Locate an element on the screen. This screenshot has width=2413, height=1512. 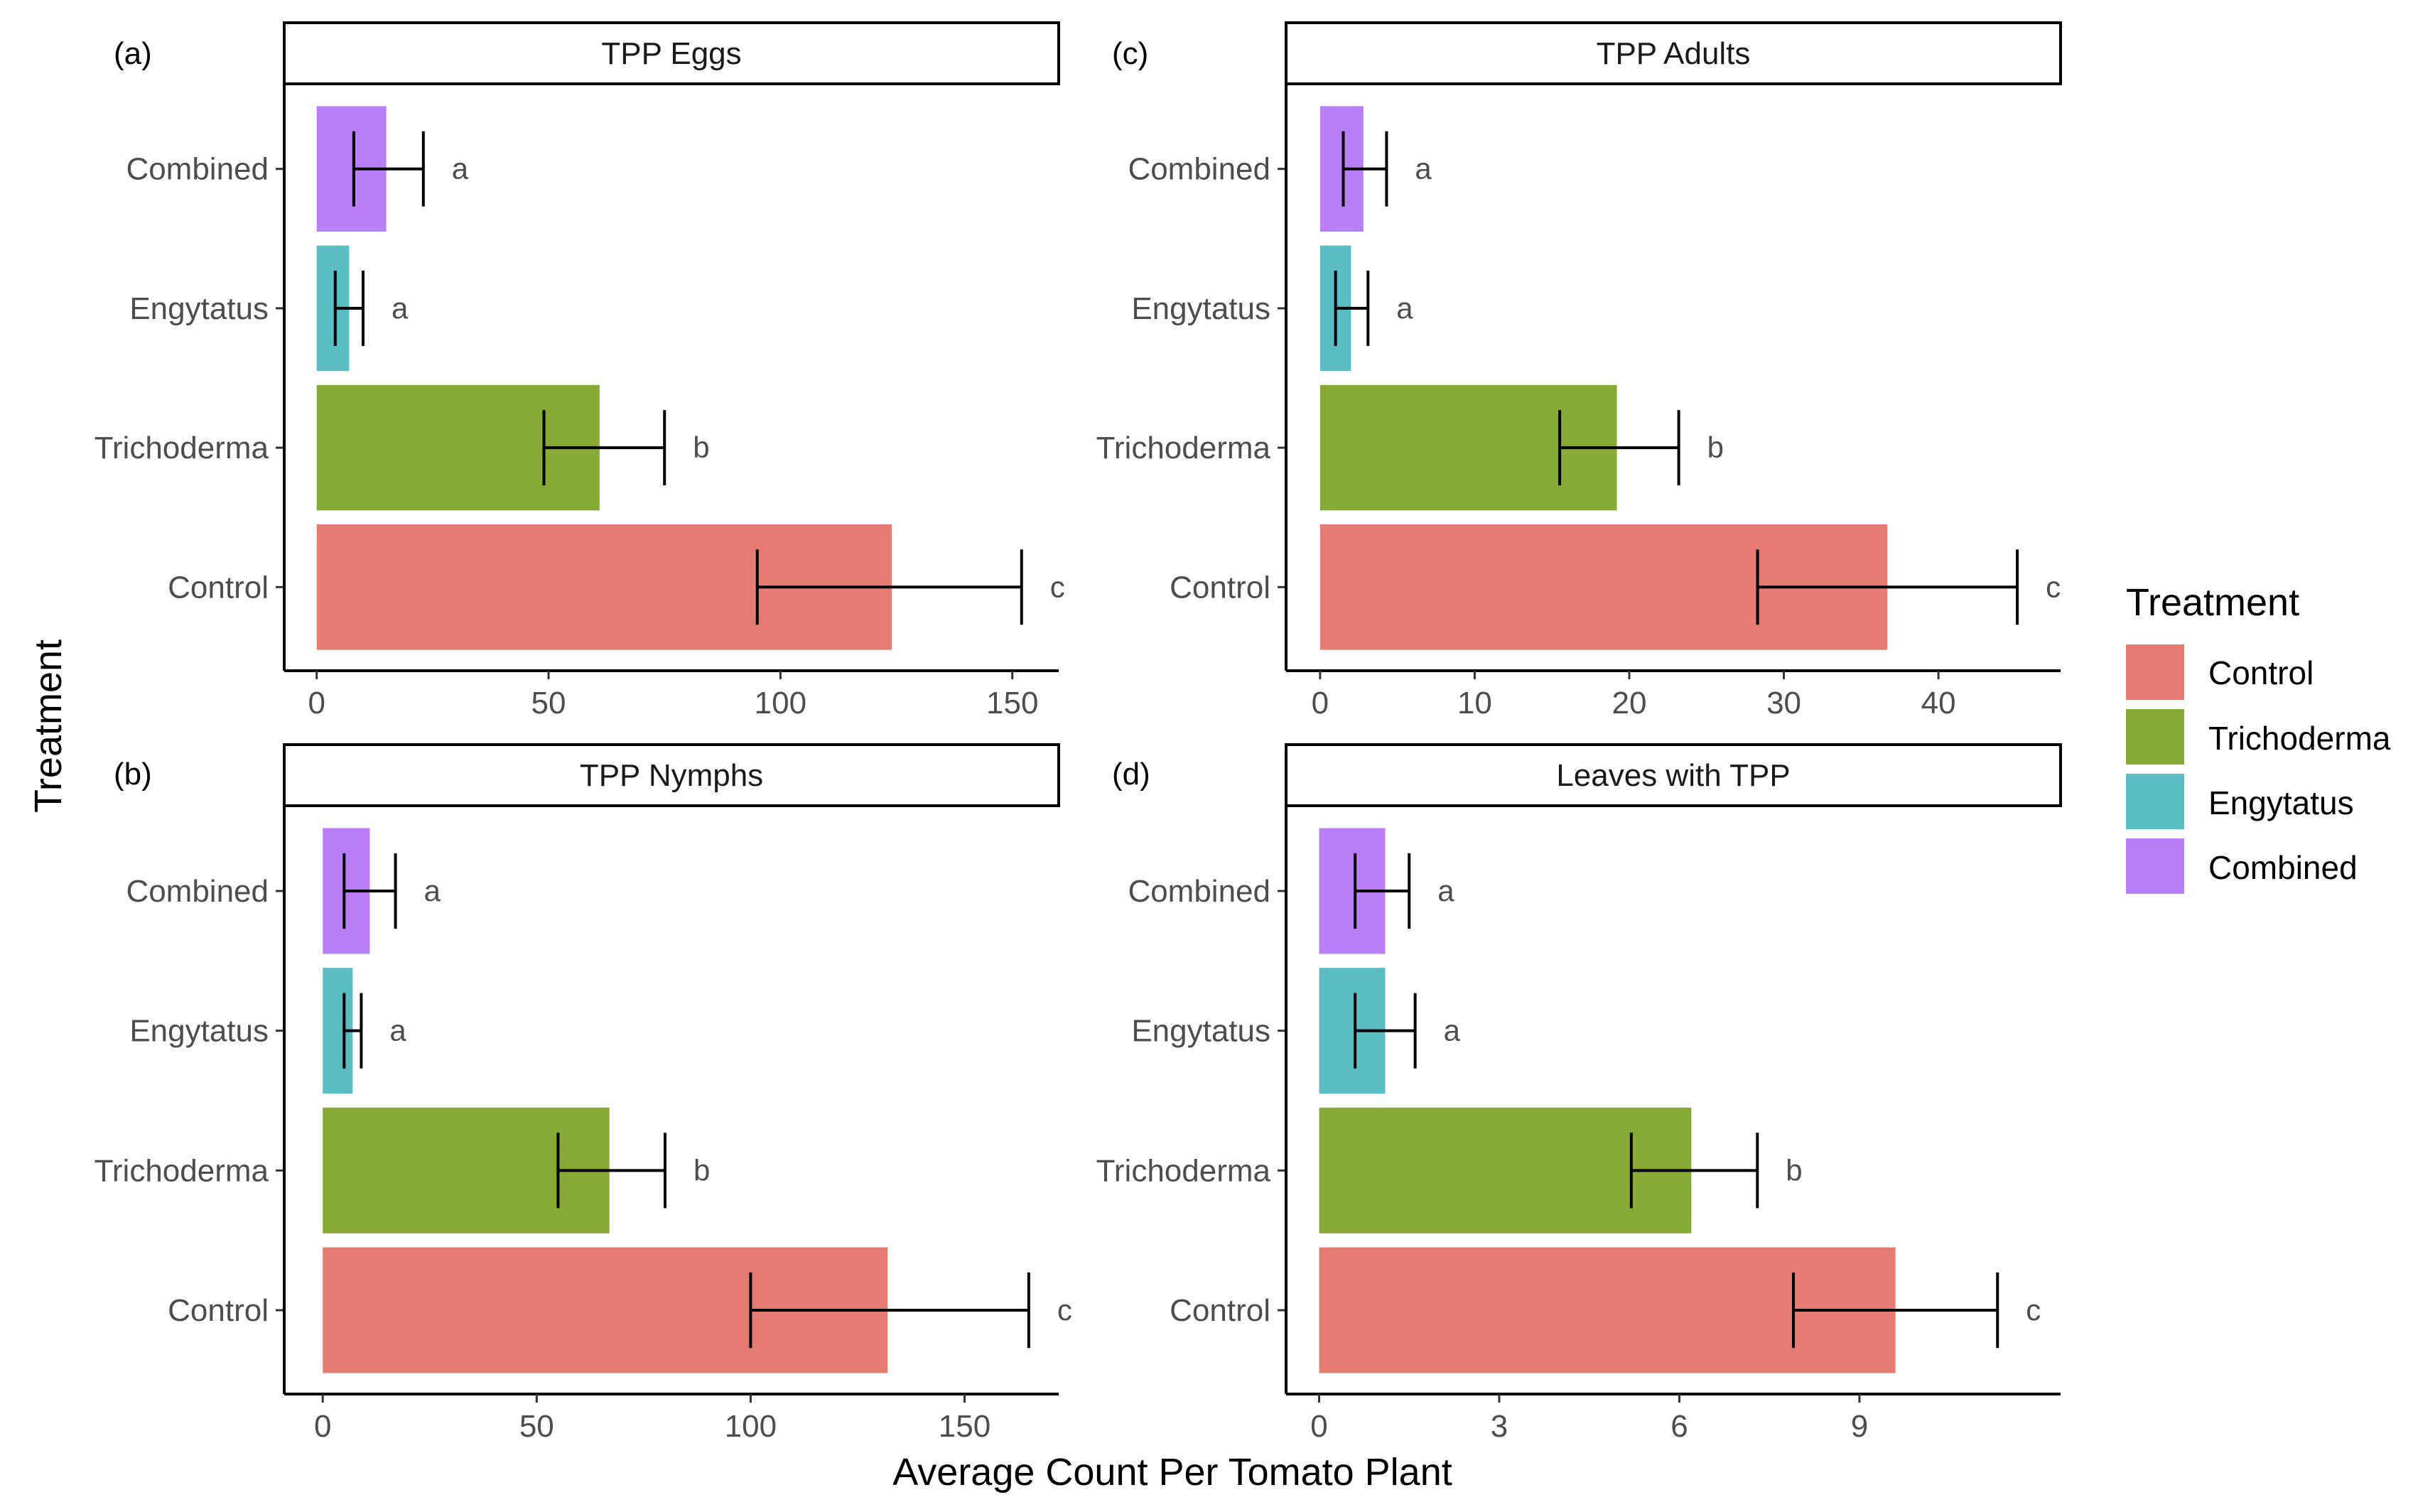
panel-tag: (d) is located at coordinates (1131, 774).